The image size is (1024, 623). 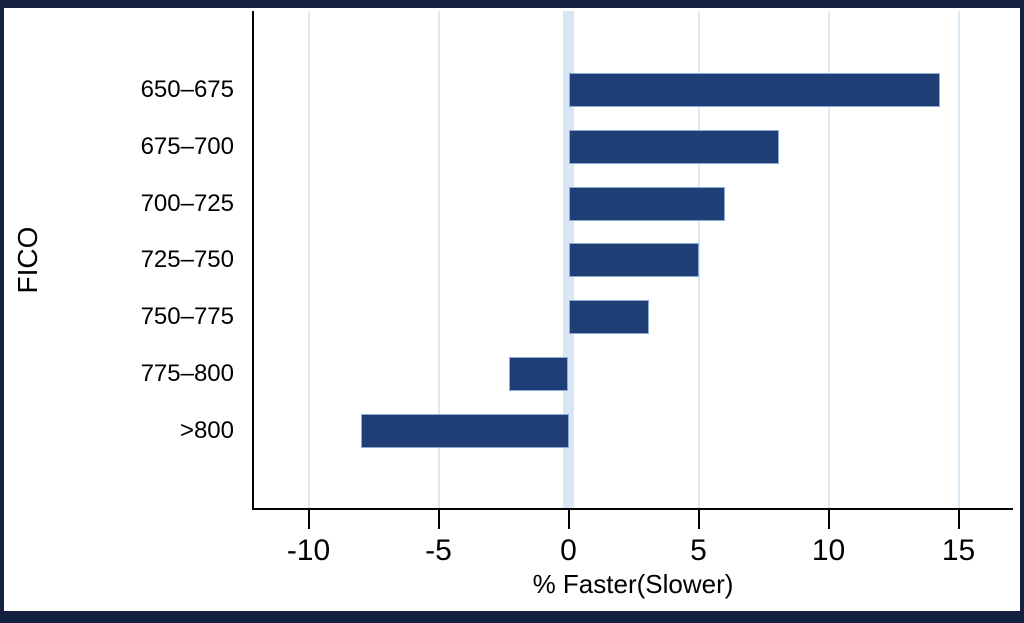 What do you see at coordinates (187, 89) in the screenshot?
I see `category-label-650–675: 650–675` at bounding box center [187, 89].